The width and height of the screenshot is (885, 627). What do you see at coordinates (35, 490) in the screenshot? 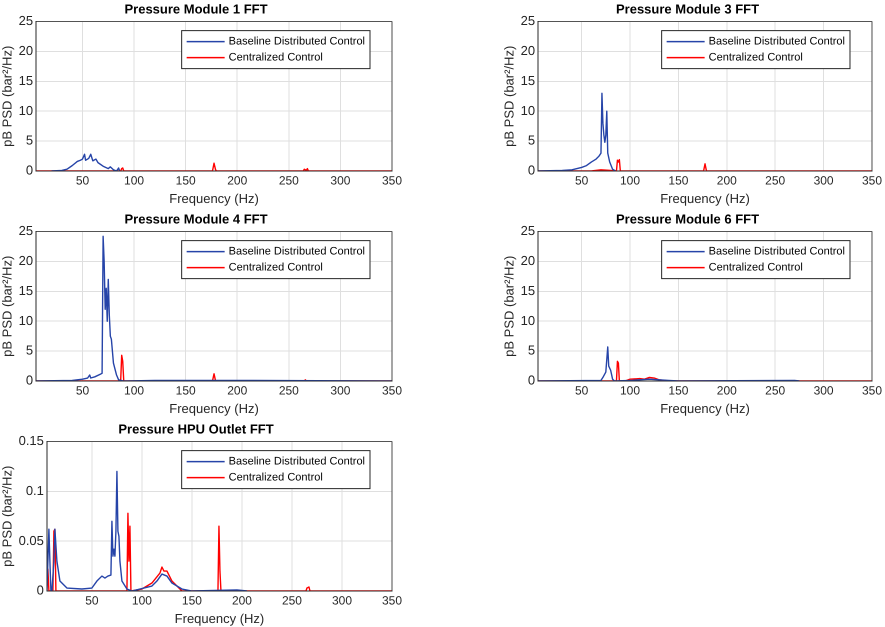
I see `y-tick-label: 0.1` at bounding box center [35, 490].